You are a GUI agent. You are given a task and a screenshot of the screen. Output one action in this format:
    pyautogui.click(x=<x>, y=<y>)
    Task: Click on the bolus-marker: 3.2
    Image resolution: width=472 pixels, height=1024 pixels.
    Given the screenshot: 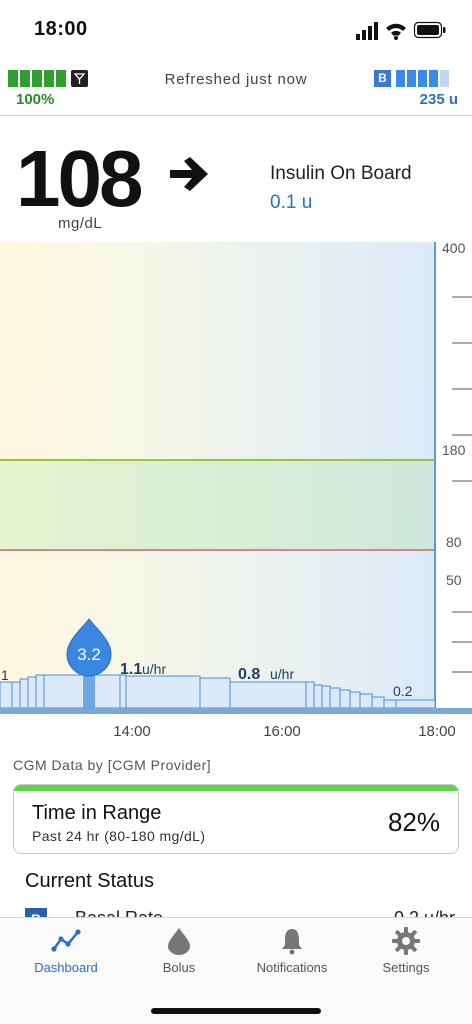 What is the action you would take?
    pyautogui.click(x=89, y=647)
    